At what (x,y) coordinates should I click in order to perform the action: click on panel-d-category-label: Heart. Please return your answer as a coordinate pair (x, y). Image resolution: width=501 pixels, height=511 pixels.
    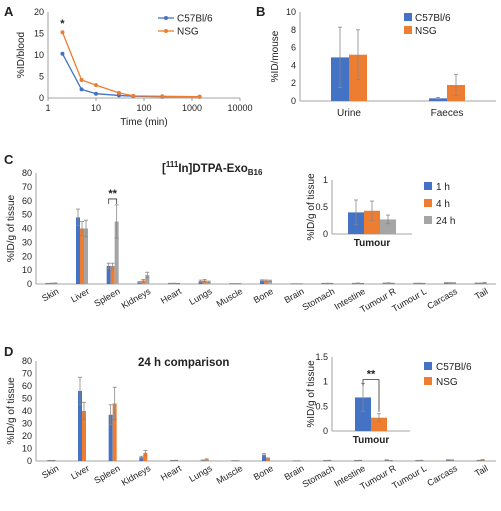
    Looking at the image, I should click on (171, 473).